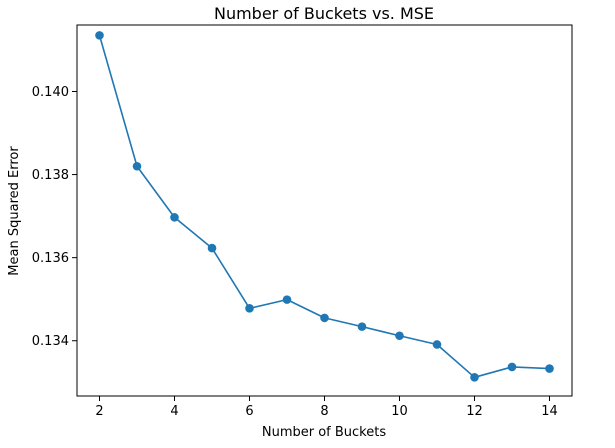  Describe the element at coordinates (324, 13) in the screenshot. I see `chart-title: Number of Buckets vs. MSE` at that location.